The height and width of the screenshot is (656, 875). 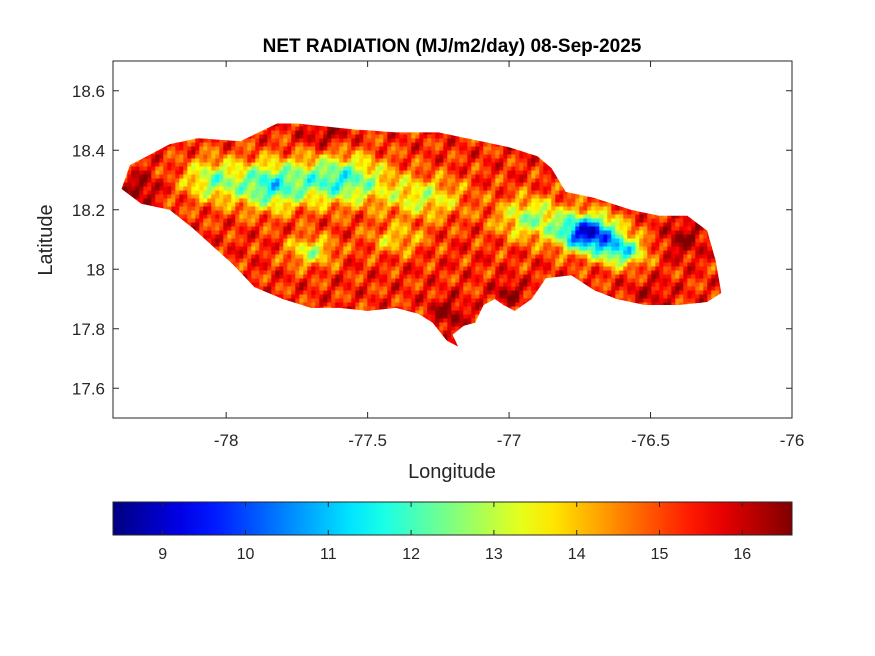 What do you see at coordinates (88, 388) in the screenshot?
I see `y-tick-label: 17.6` at bounding box center [88, 388].